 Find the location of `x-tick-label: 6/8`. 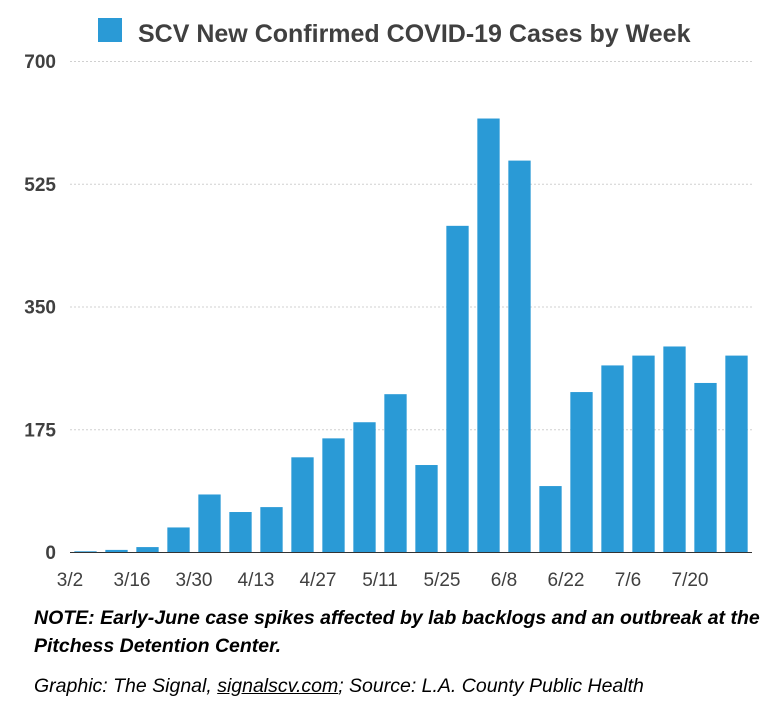

x-tick-label: 6/8 is located at coordinates (504, 580).